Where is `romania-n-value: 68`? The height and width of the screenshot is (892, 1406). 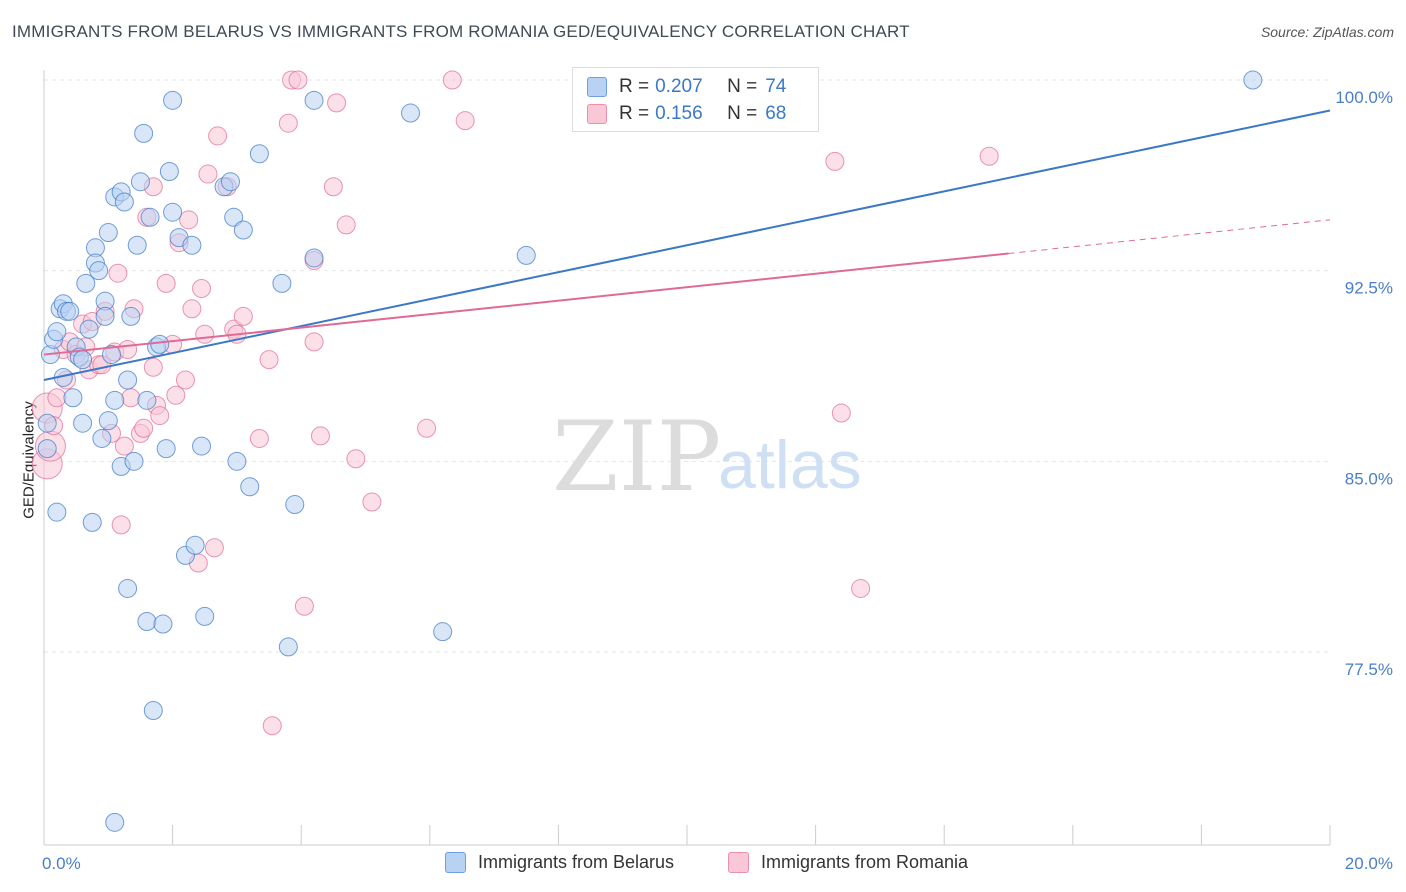 romania-n-value: 68 is located at coordinates (776, 113).